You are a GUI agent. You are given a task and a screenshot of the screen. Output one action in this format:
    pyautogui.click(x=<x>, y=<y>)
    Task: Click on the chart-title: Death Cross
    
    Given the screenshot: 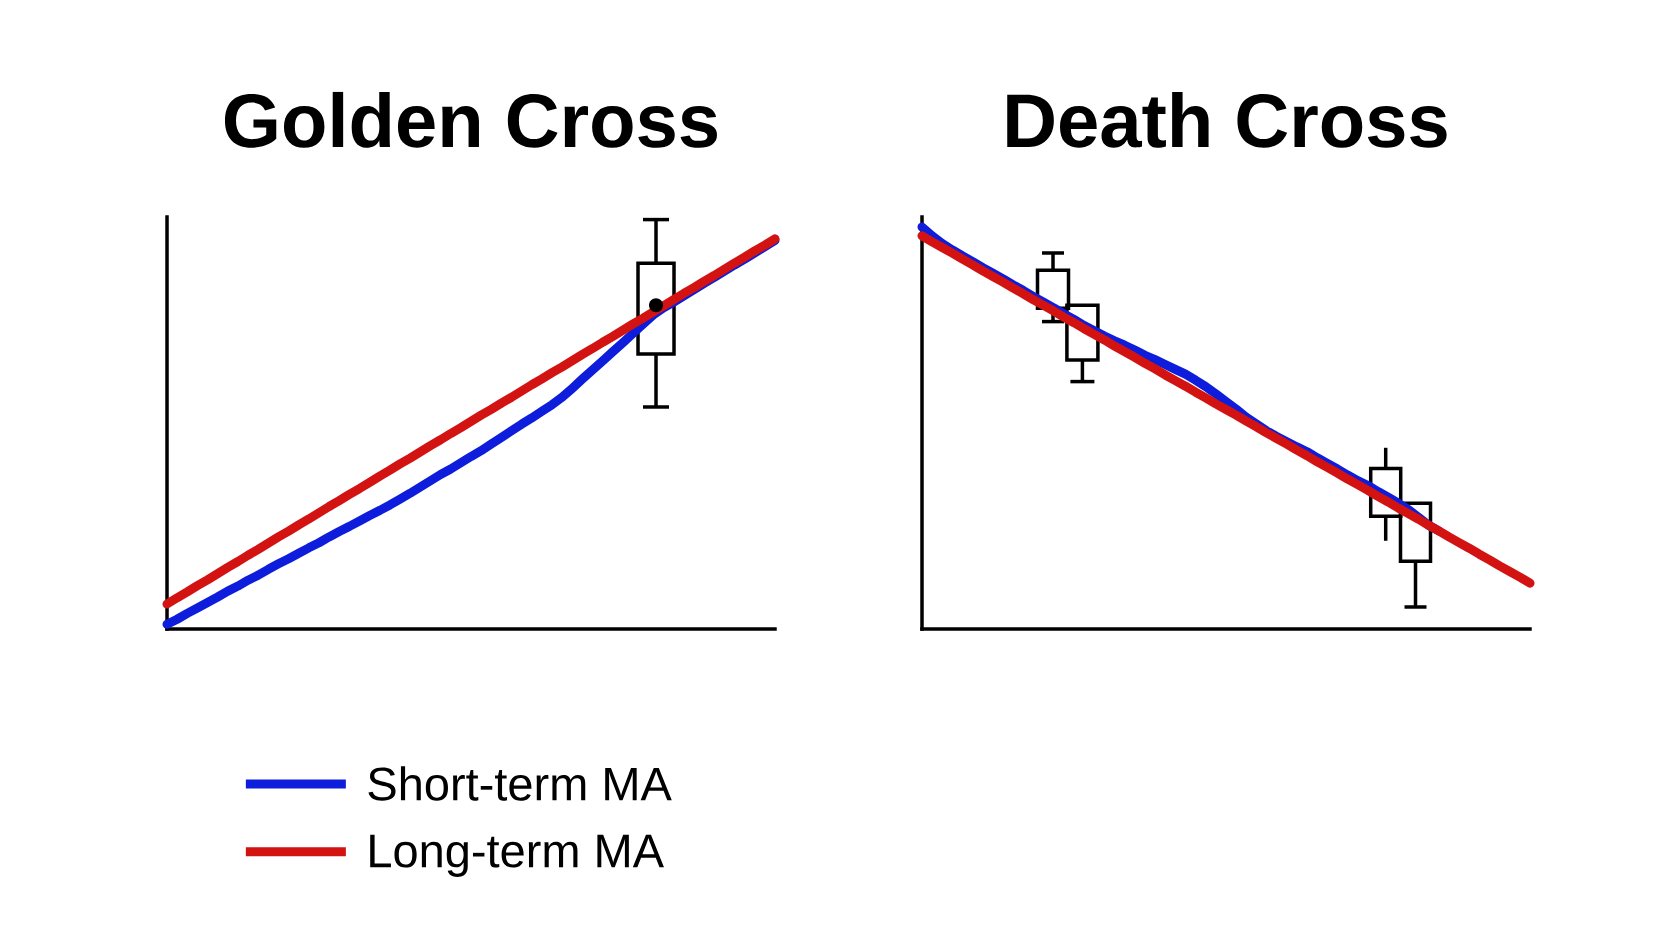 What is the action you would take?
    pyautogui.click(x=1227, y=119)
    